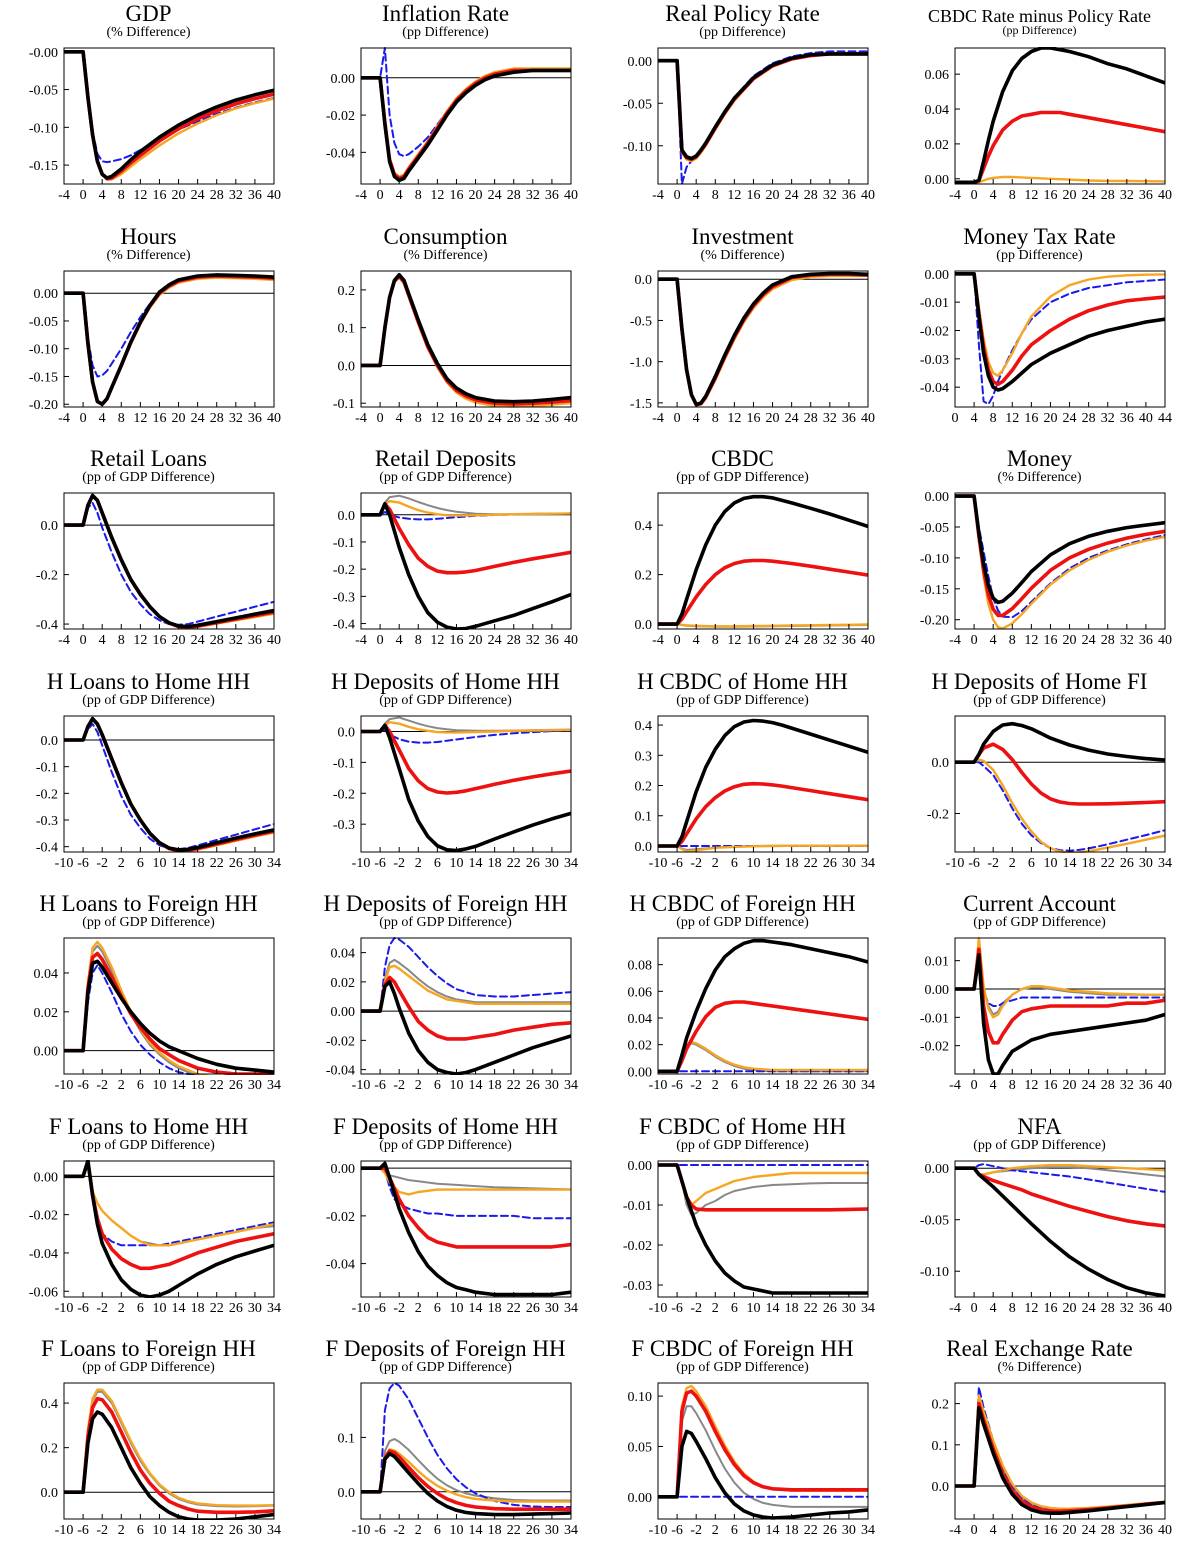 This screenshot has width=1188, height=1557. I want to click on y-tick-label: 0.1, so click(347, 328).